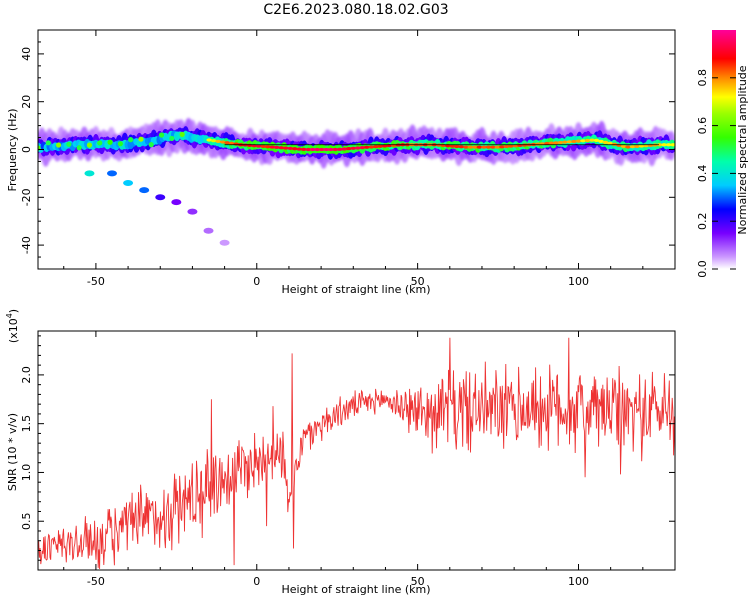 This screenshot has width=750, height=600. Describe the element at coordinates (578, 581) in the screenshot. I see `snr-x-tick-label: 100` at that location.